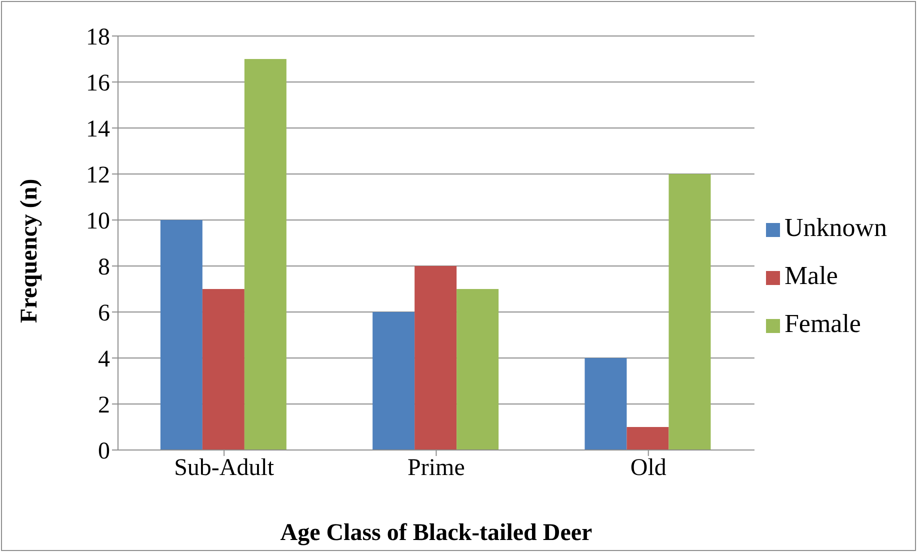  What do you see at coordinates (835, 227) in the screenshot?
I see `legend-label: Unknown` at bounding box center [835, 227].